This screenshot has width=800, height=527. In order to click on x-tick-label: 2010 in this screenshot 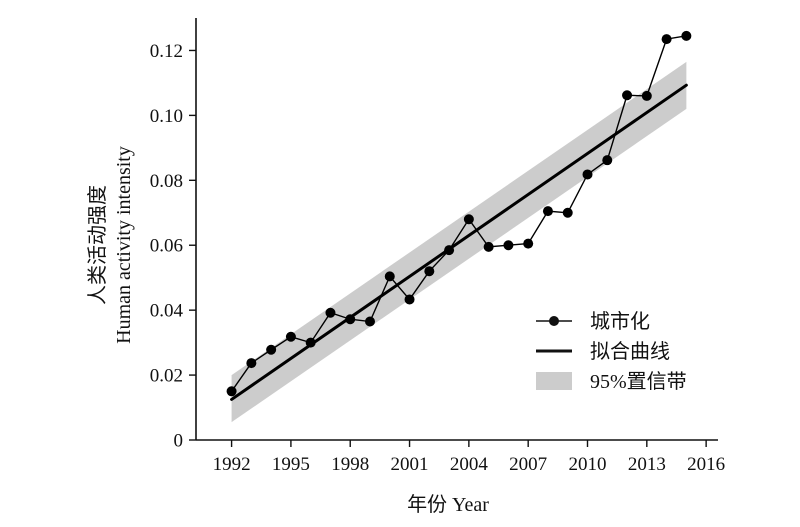, I will do `click(588, 464)`.